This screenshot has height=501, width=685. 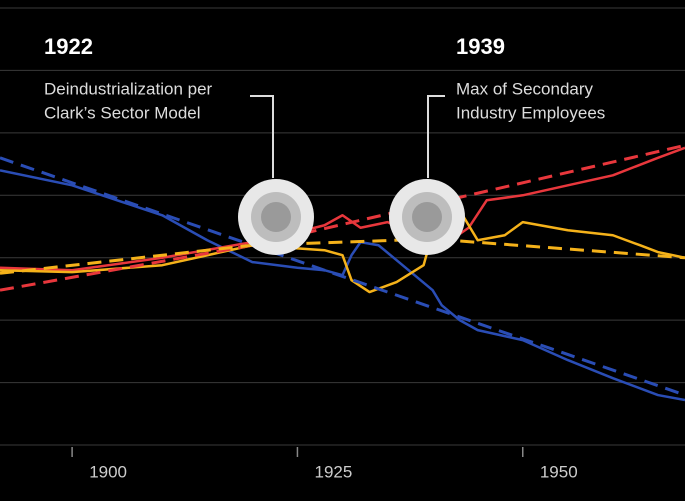 I want to click on x-tick-label: 1925, so click(x=334, y=471).